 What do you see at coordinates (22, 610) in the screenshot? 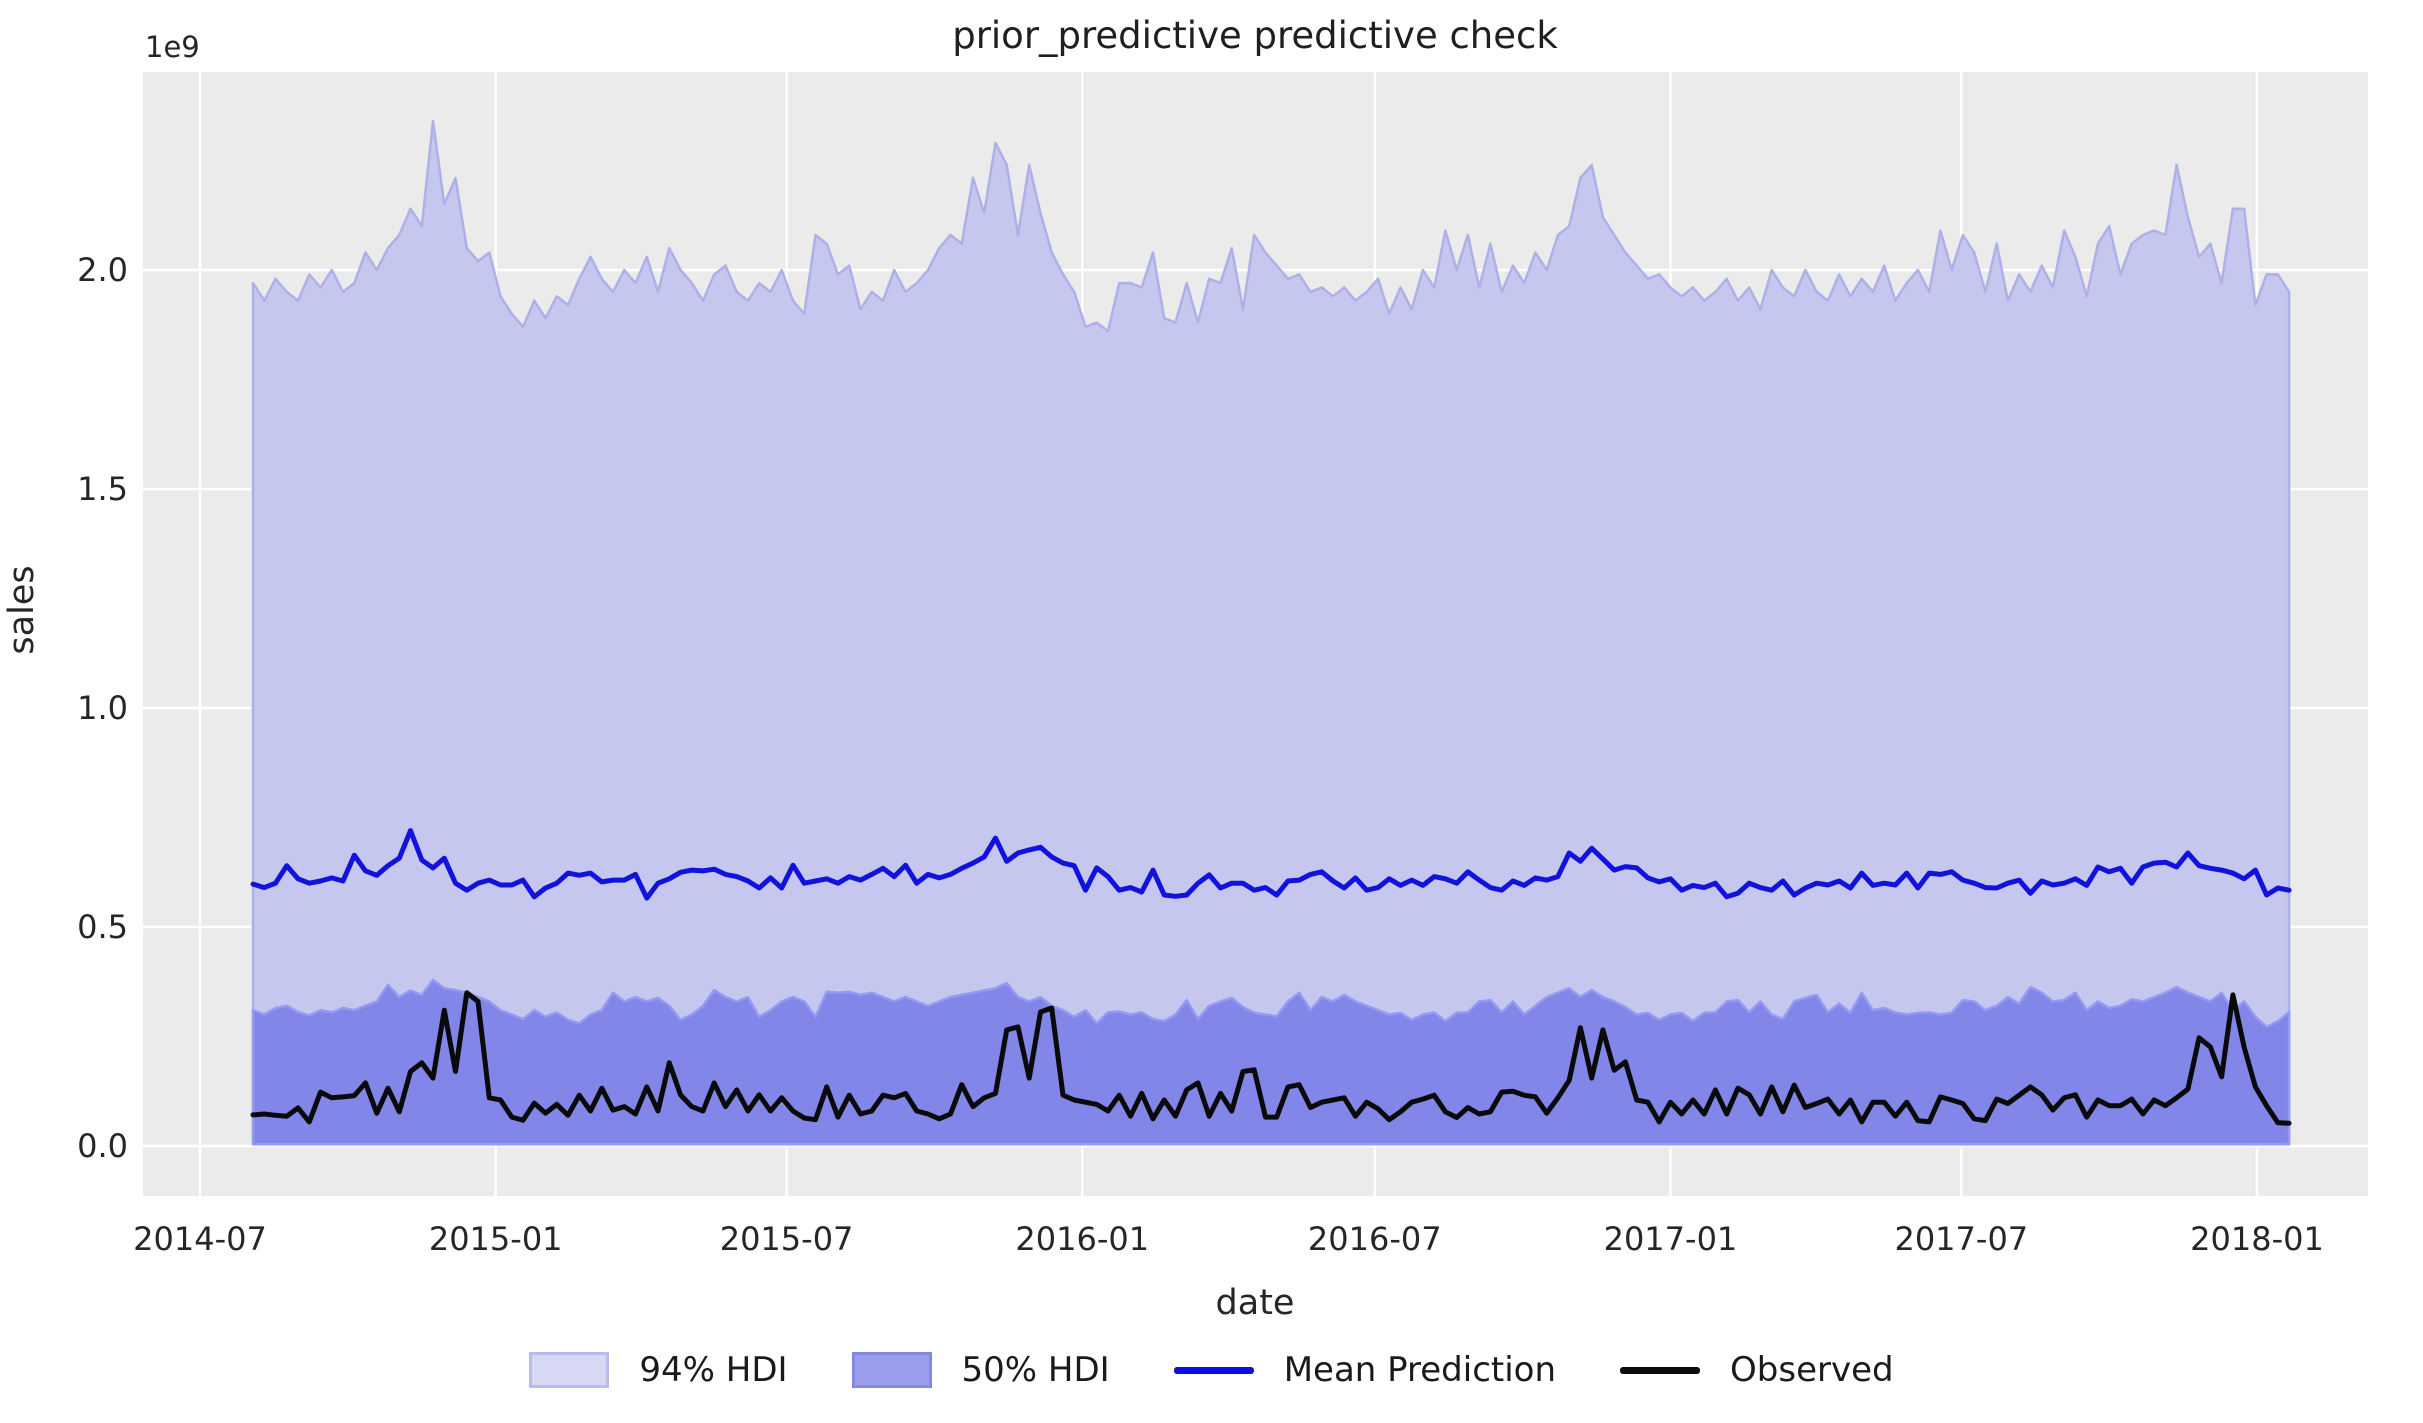
I see `y-axis-label: sales` at bounding box center [22, 610].